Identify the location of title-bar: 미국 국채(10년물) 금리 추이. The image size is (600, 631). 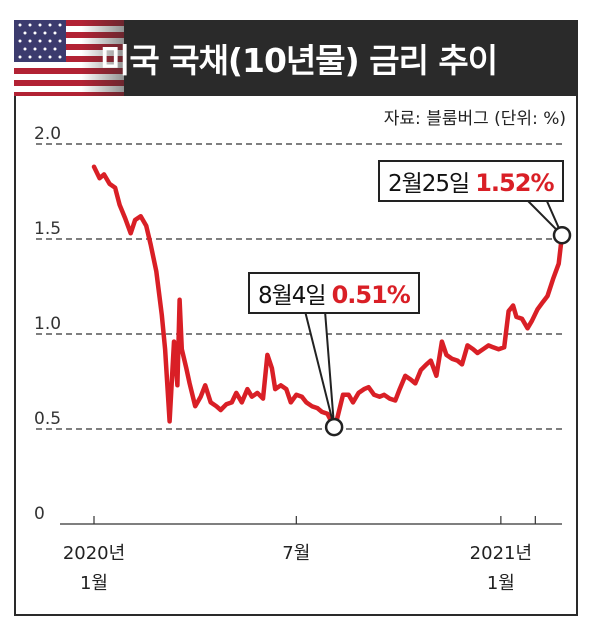
(296, 58).